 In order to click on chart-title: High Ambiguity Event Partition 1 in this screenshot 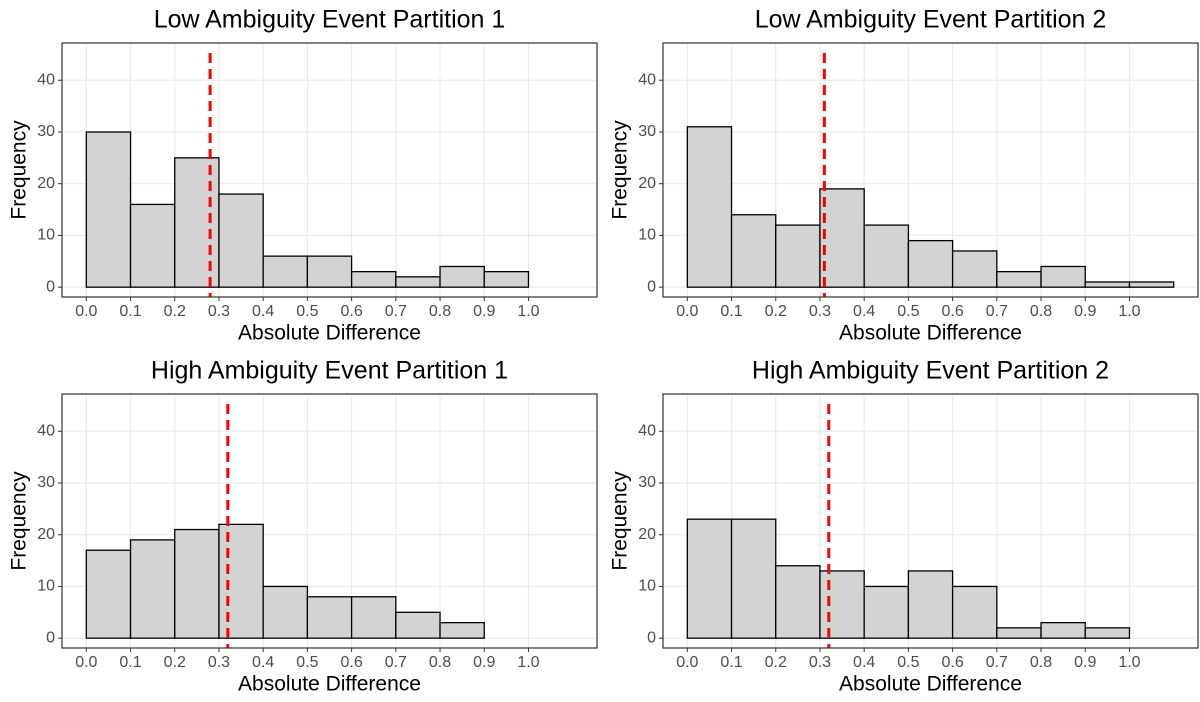, I will do `click(329, 371)`.